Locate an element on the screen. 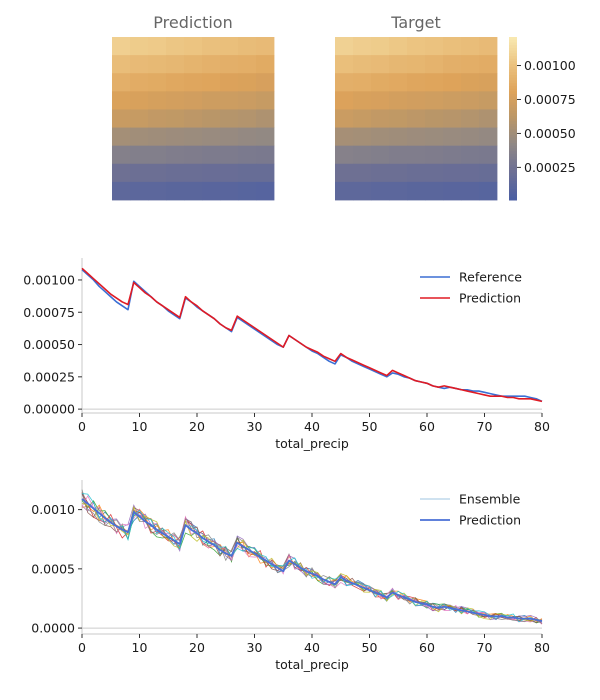 This screenshot has width=600, height=700. y-tick-label: 0.00050 is located at coordinates (49, 344).